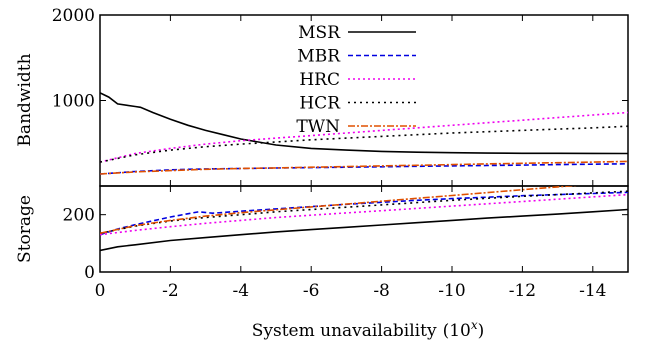 The height and width of the screenshot is (351, 650). I want to click on y-tick-label-storage: 0, so click(89, 273).